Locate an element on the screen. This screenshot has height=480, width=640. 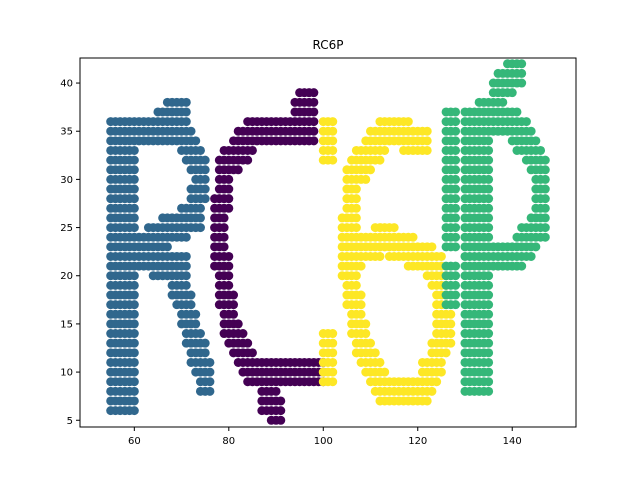
x-tick-label: 60 is located at coordinates (134, 441).